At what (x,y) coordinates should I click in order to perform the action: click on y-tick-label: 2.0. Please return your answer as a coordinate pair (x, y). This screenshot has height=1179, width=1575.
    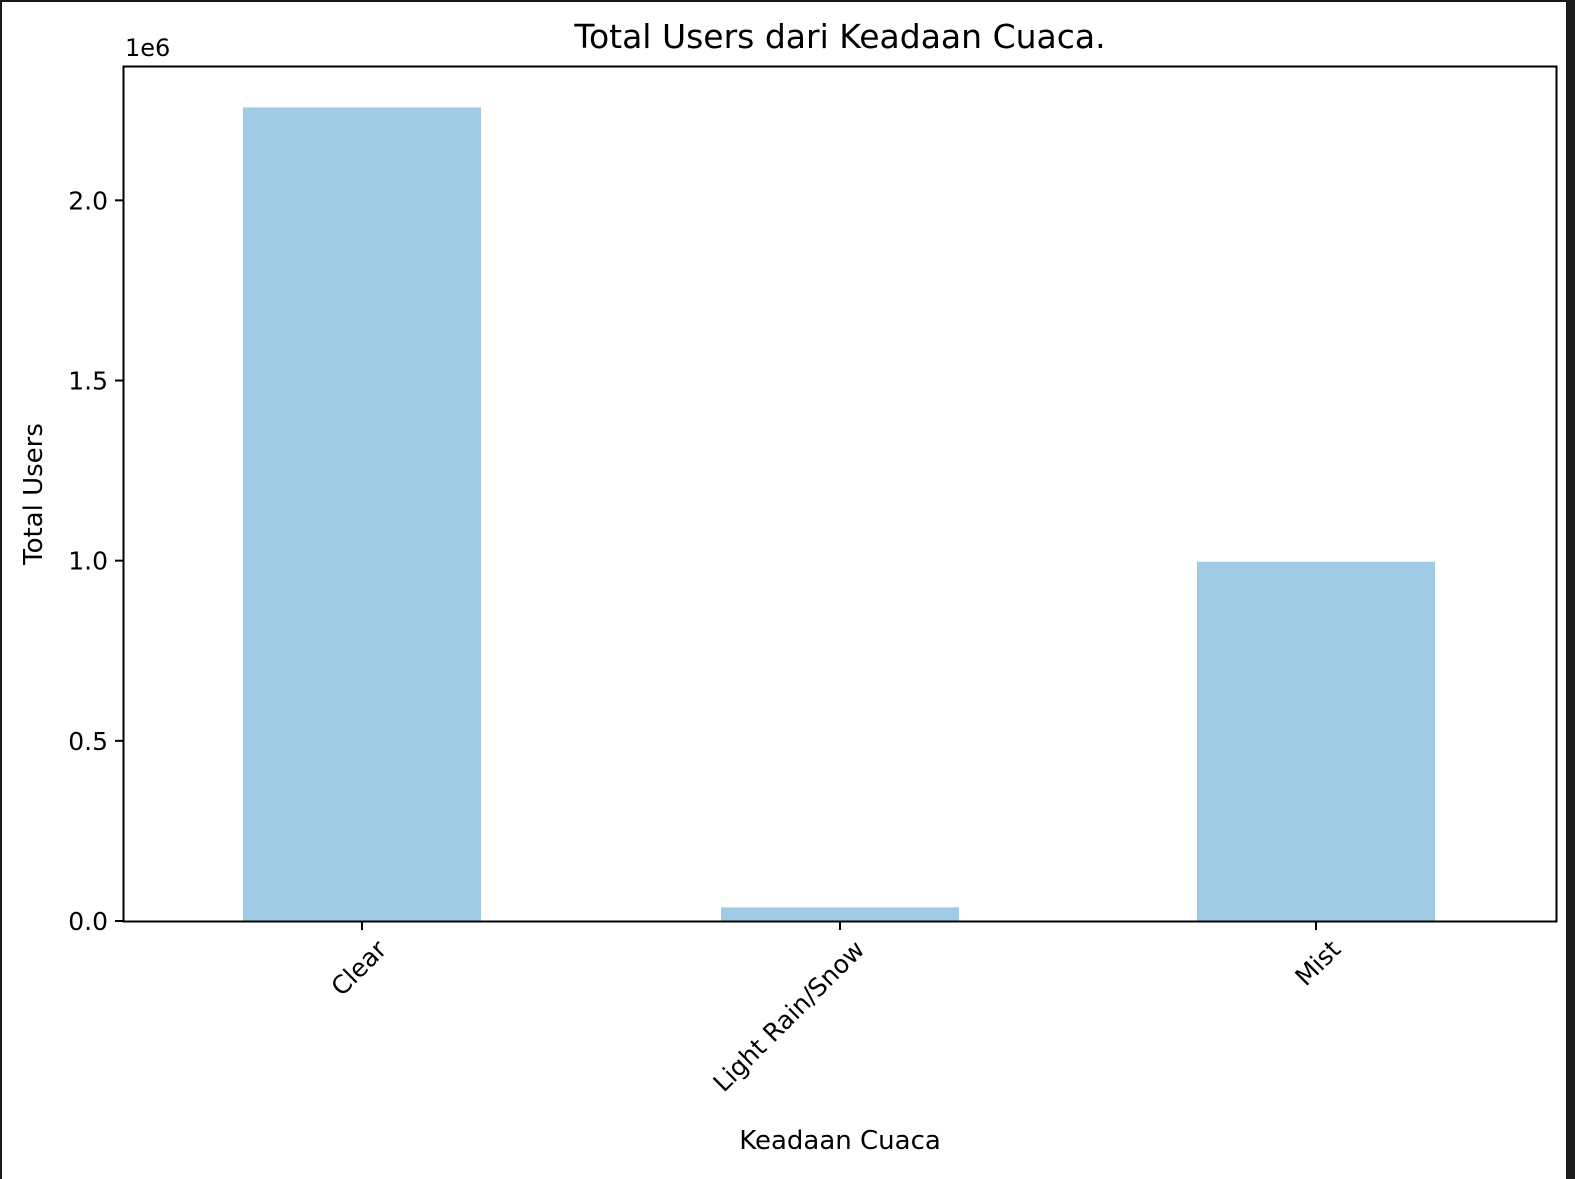
    Looking at the image, I should click on (88, 200).